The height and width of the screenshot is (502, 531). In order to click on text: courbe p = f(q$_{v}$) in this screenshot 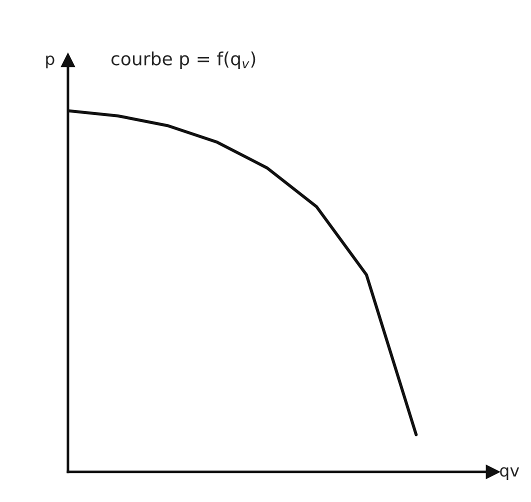, I will do `click(183, 60)`.